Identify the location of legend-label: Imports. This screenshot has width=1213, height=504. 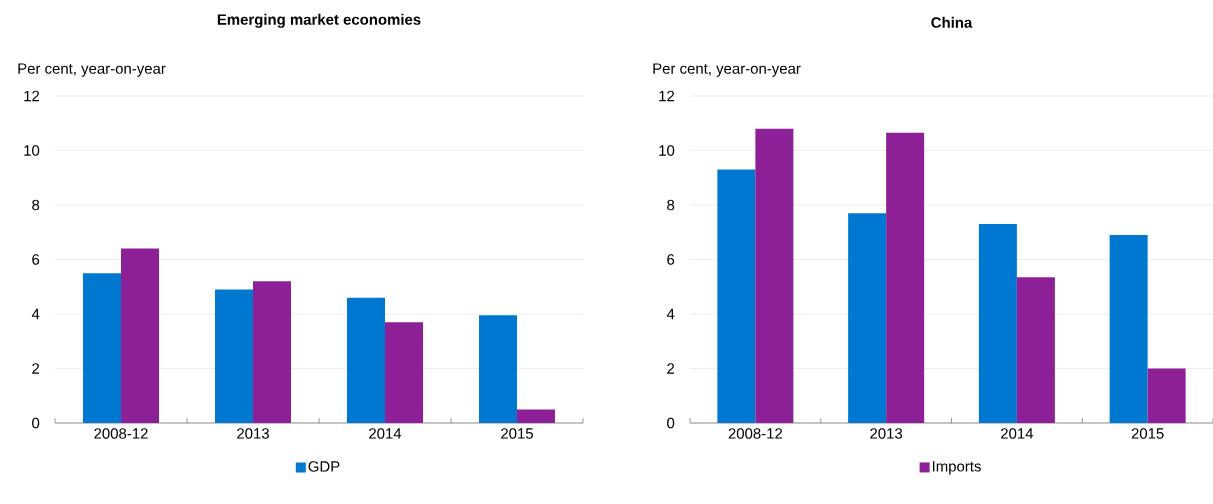
(956, 468).